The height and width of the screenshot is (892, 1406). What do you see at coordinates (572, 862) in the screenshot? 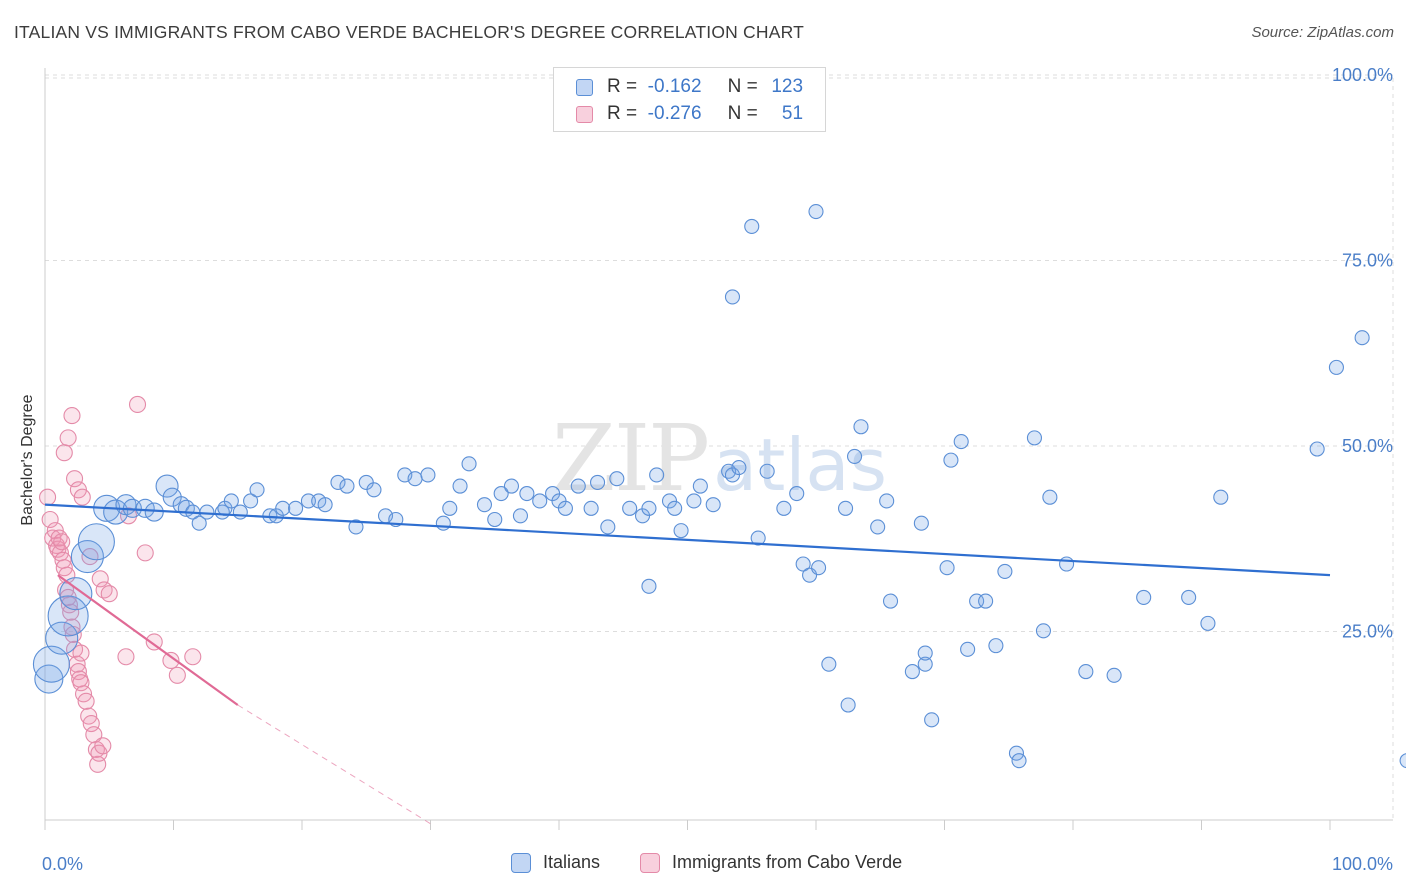
I see `bottom-legend-label-italians: Italians` at bounding box center [572, 862].